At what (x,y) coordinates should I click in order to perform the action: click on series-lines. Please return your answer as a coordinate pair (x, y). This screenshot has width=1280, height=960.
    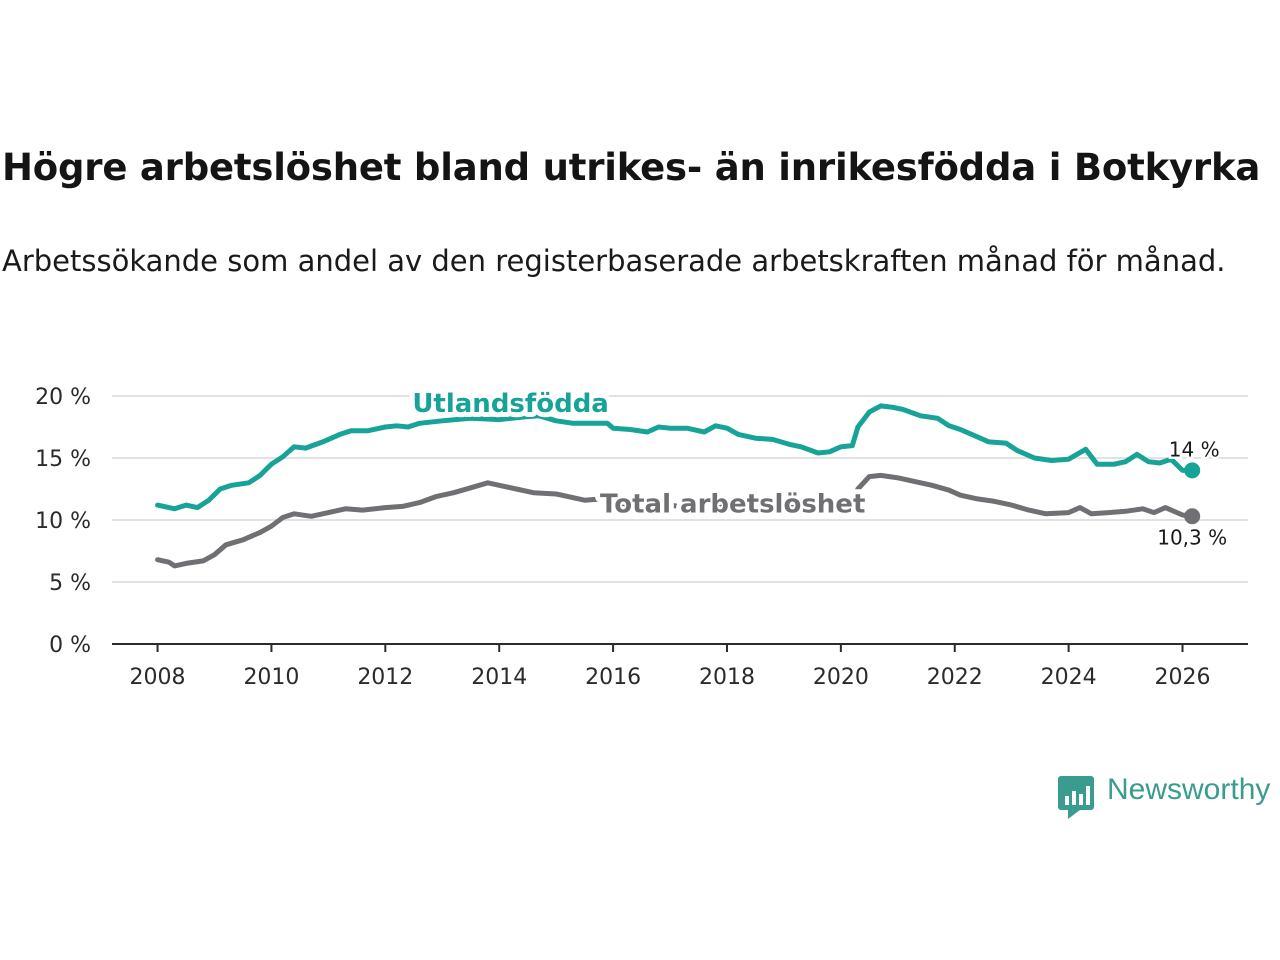
    Looking at the image, I should click on (678, 486).